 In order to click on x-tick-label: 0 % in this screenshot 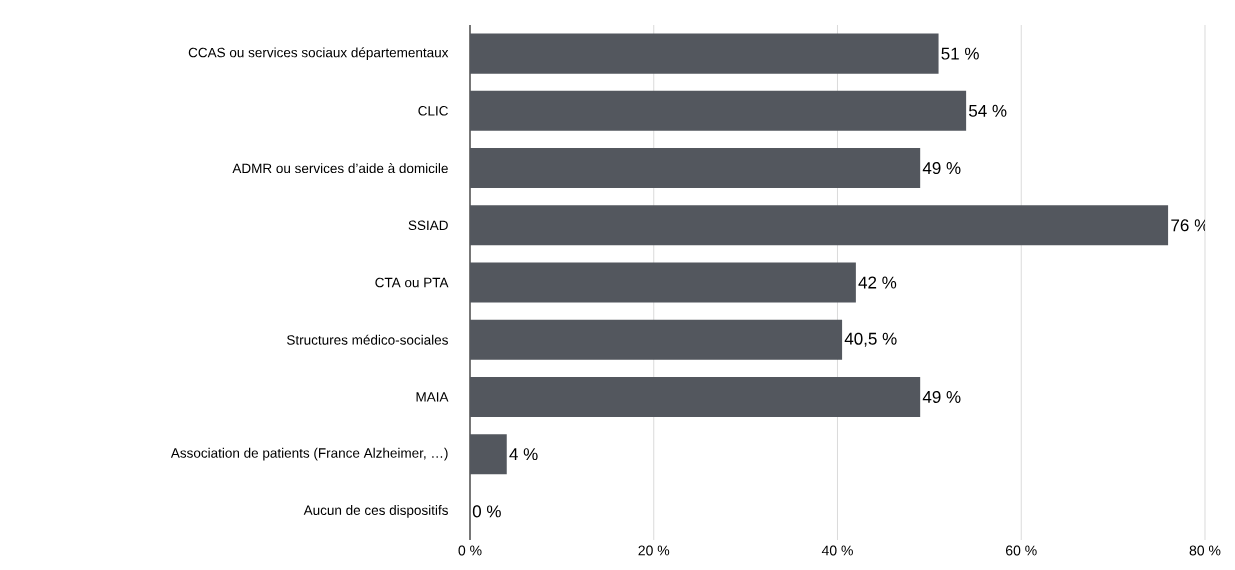, I will do `click(470, 550)`.